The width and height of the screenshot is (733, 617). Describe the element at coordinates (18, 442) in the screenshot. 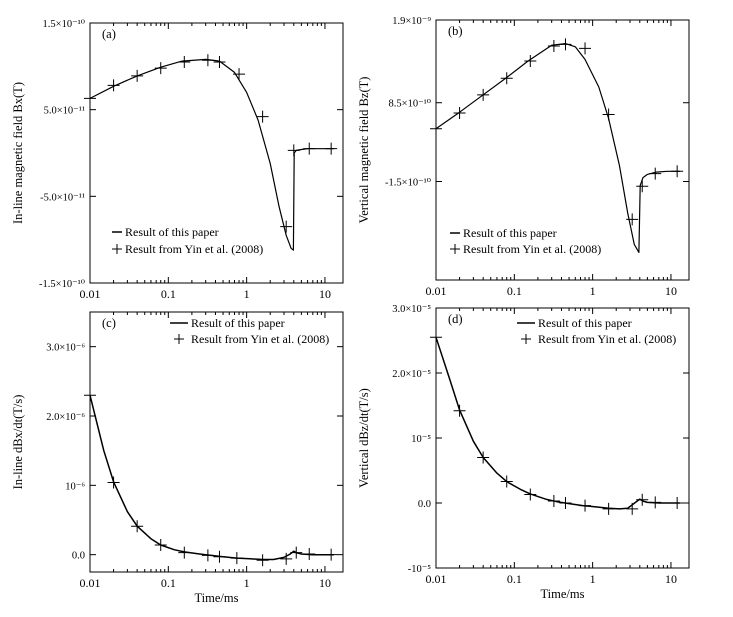

I see `y-axis-label: In-line dBx/dt(T/s)` at that location.